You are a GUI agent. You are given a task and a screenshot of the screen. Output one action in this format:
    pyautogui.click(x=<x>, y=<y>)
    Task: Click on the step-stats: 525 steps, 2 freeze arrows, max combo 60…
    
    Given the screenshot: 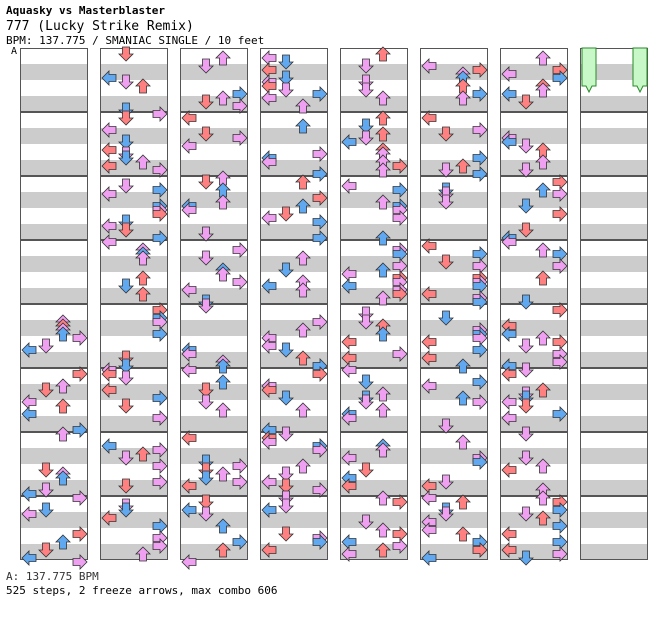 What is the action you would take?
    pyautogui.click(x=142, y=590)
    